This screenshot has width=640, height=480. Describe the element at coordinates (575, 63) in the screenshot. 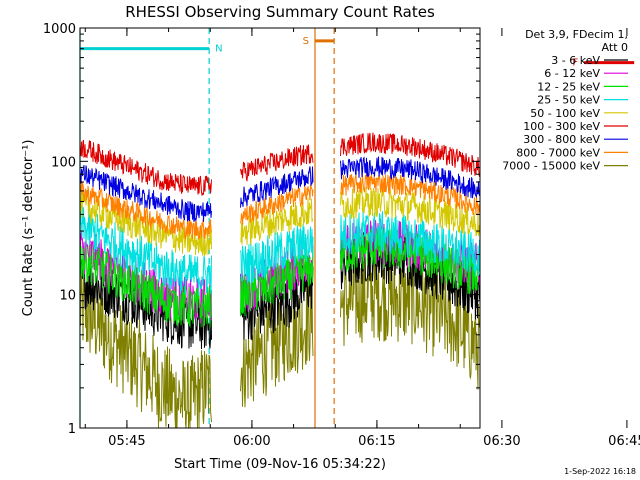

I see `annotation-label: F` at that location.